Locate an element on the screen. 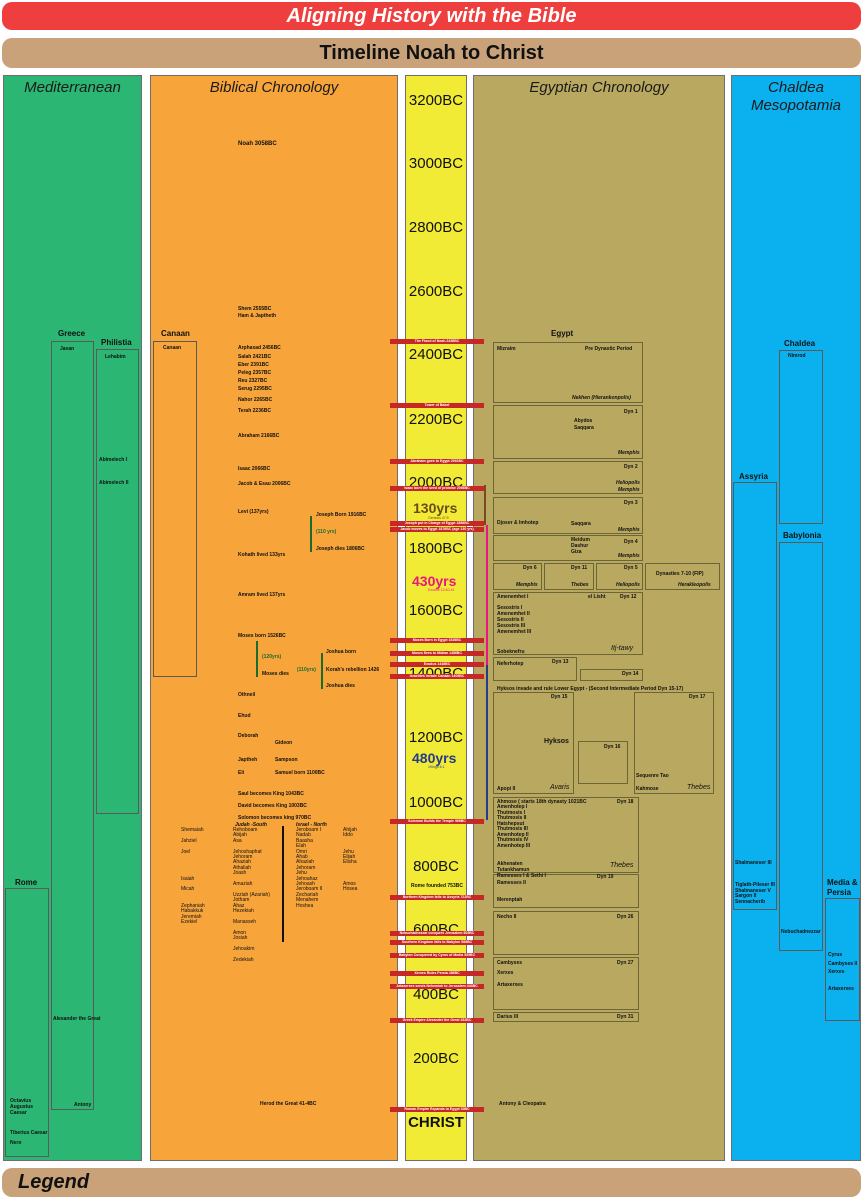 The height and width of the screenshot is (1198, 864). title-banner: Aligning History with the Bible is located at coordinates (431, 16).